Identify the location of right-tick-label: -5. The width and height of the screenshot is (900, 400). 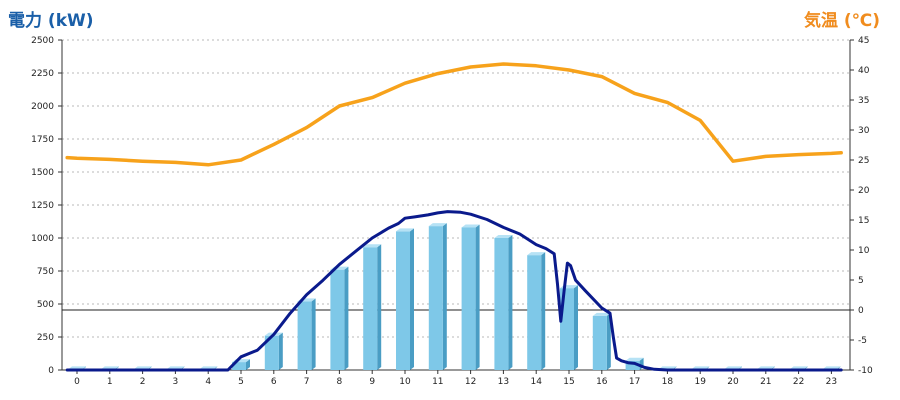
(862, 341).